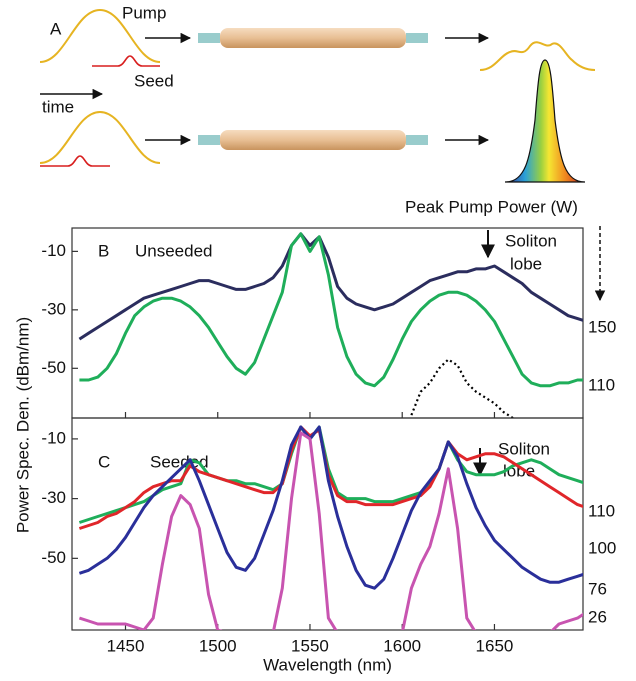 The image size is (636, 681). What do you see at coordinates (103, 250) in the screenshot?
I see `panel-label: B` at bounding box center [103, 250].